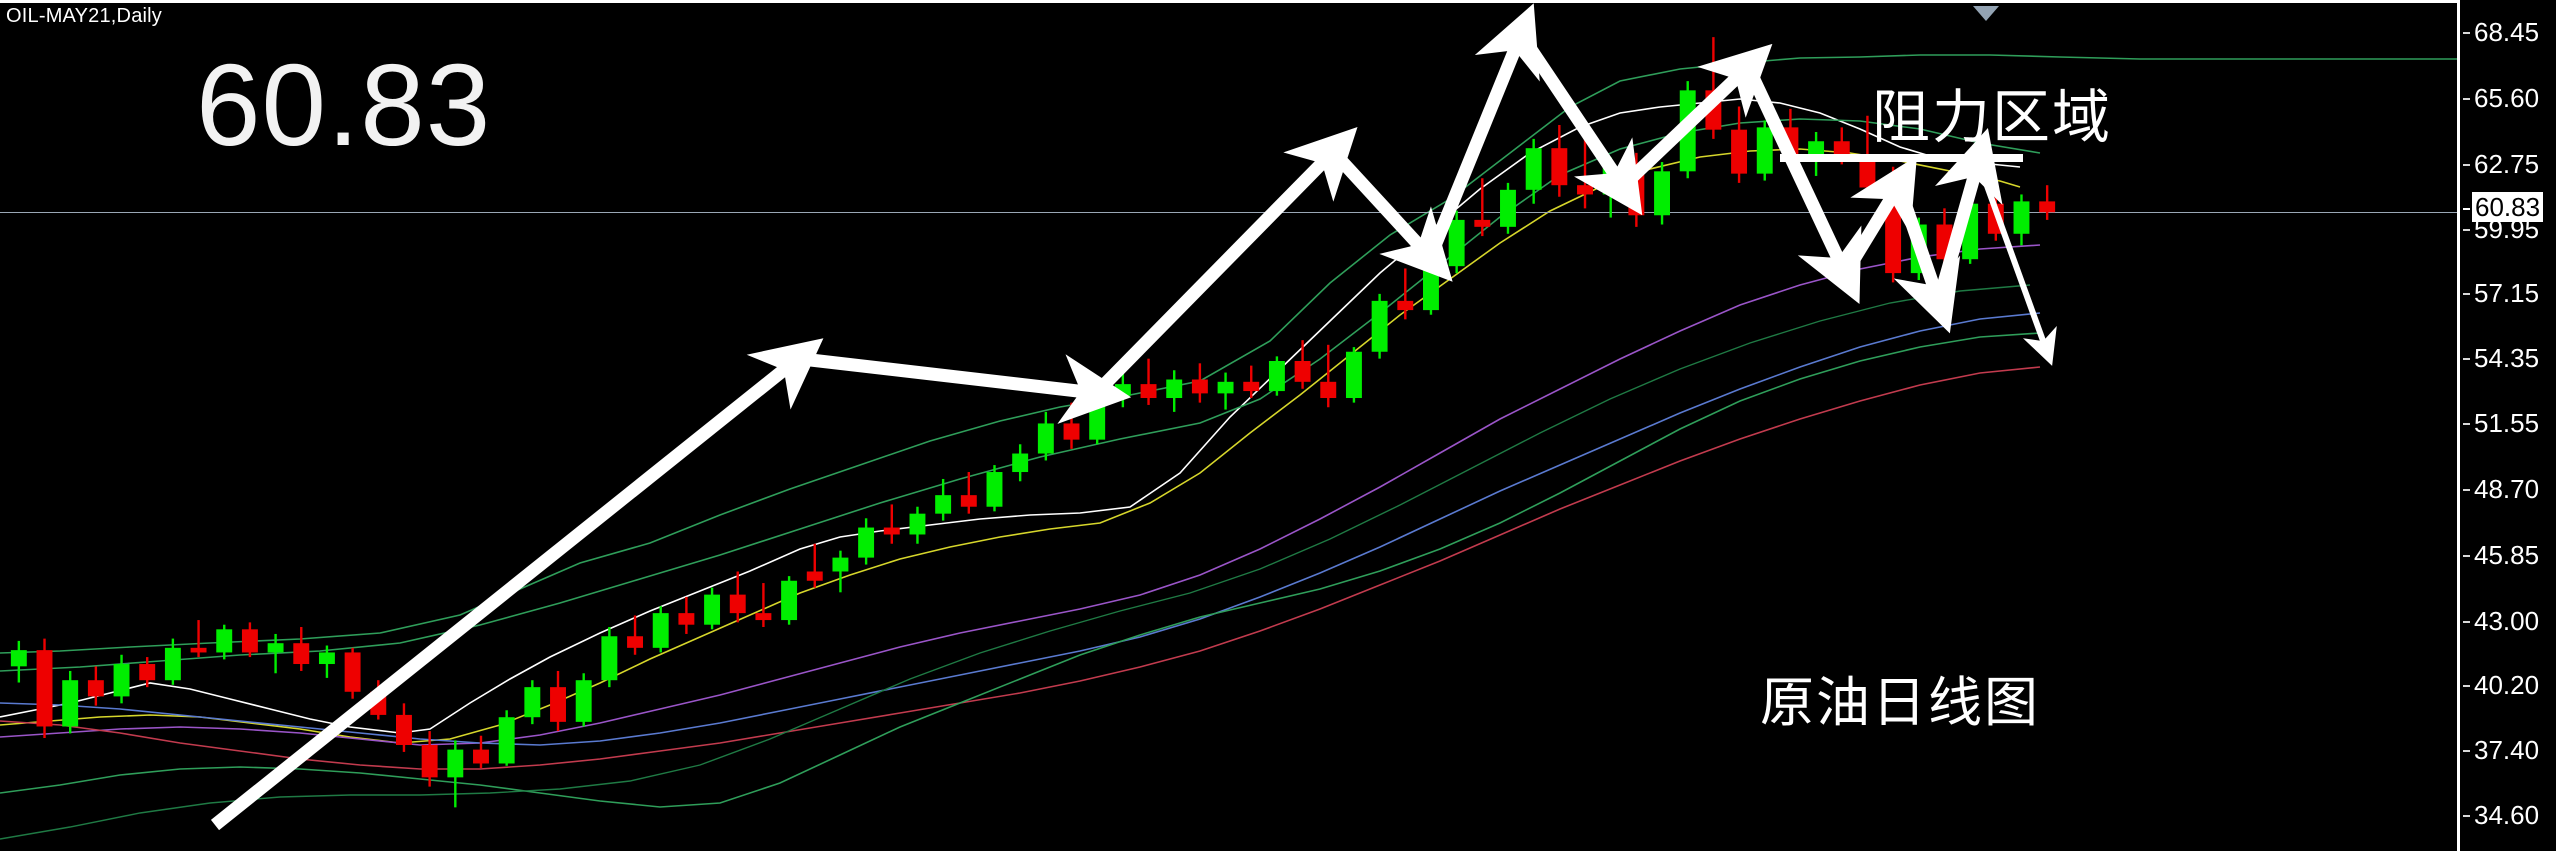 The height and width of the screenshot is (851, 2556). Describe the element at coordinates (2016, 262) in the screenshot. I see `forecast-down-arrow` at that location.